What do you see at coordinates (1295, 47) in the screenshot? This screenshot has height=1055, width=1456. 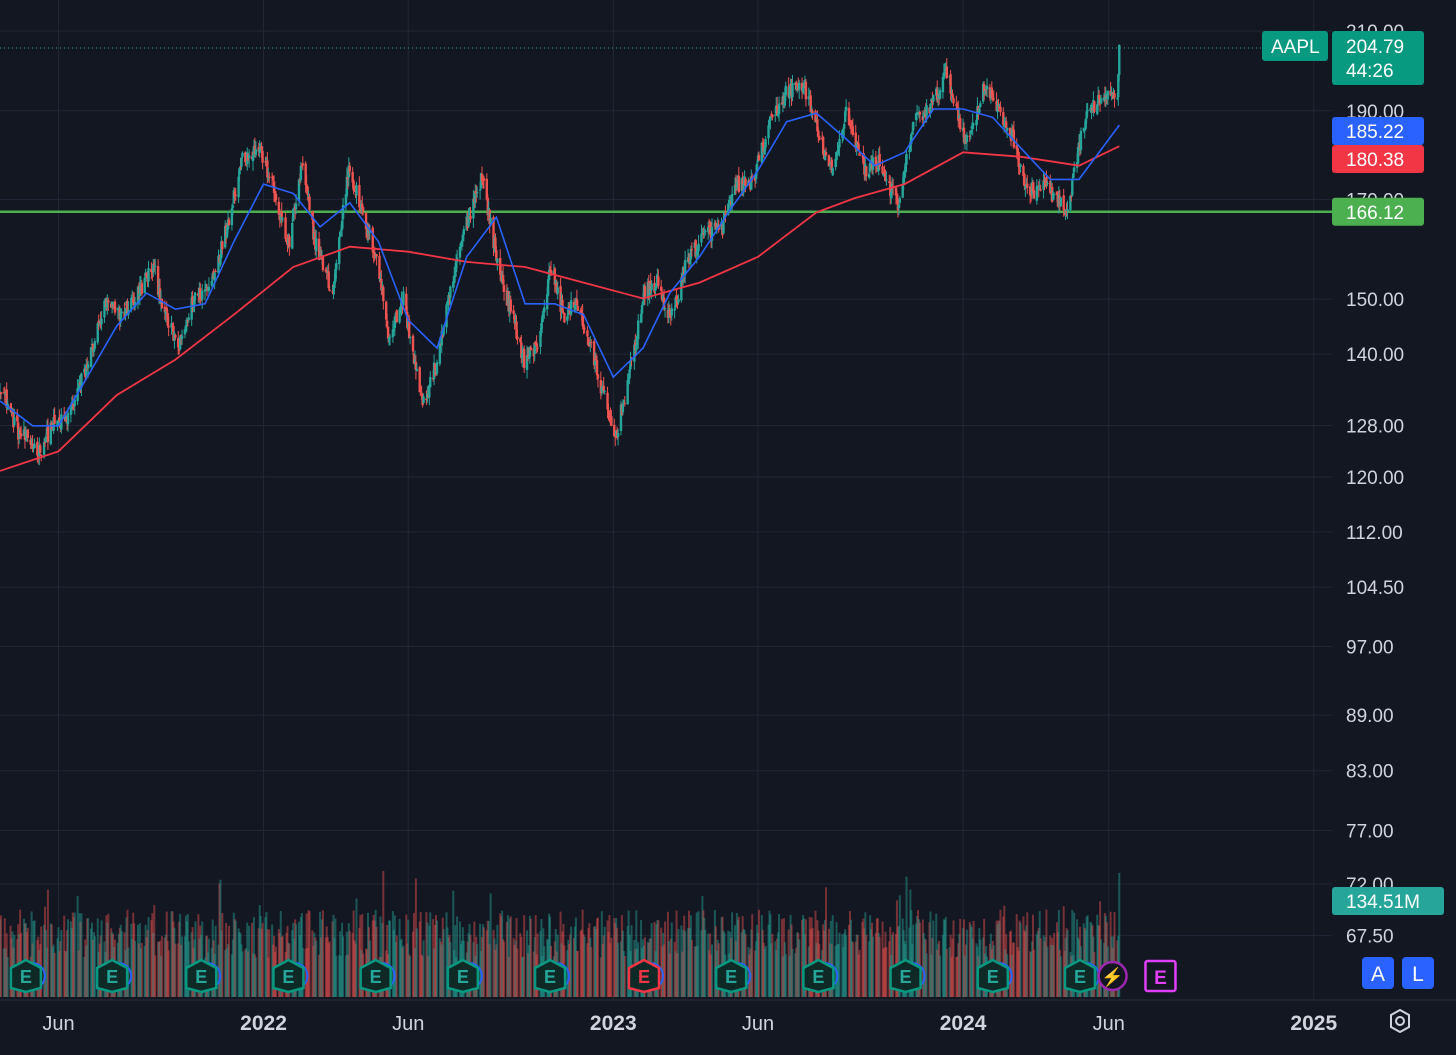 I see `symbol-text: AAPL` at bounding box center [1295, 47].